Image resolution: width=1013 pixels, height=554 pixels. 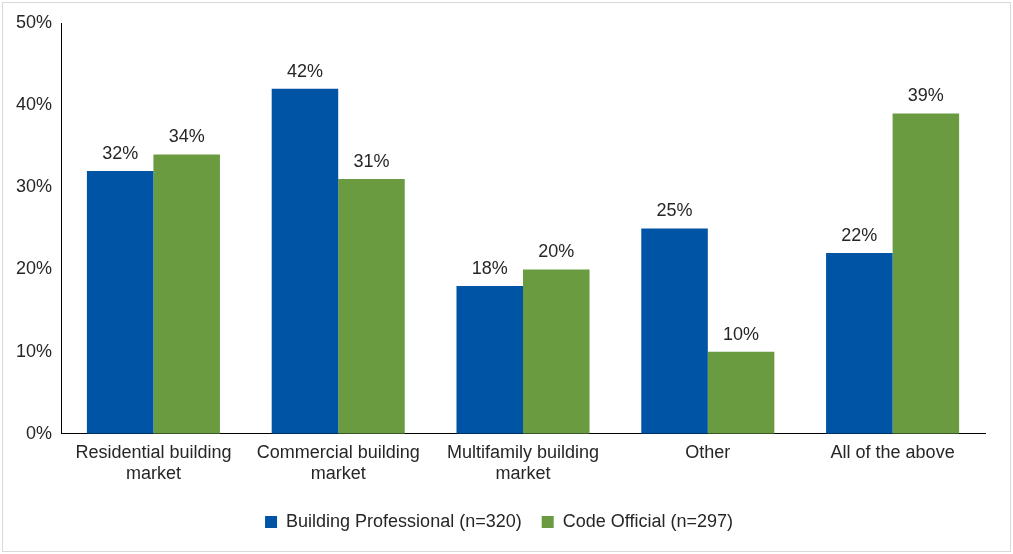 I want to click on data-label: 18%, so click(x=489, y=267).